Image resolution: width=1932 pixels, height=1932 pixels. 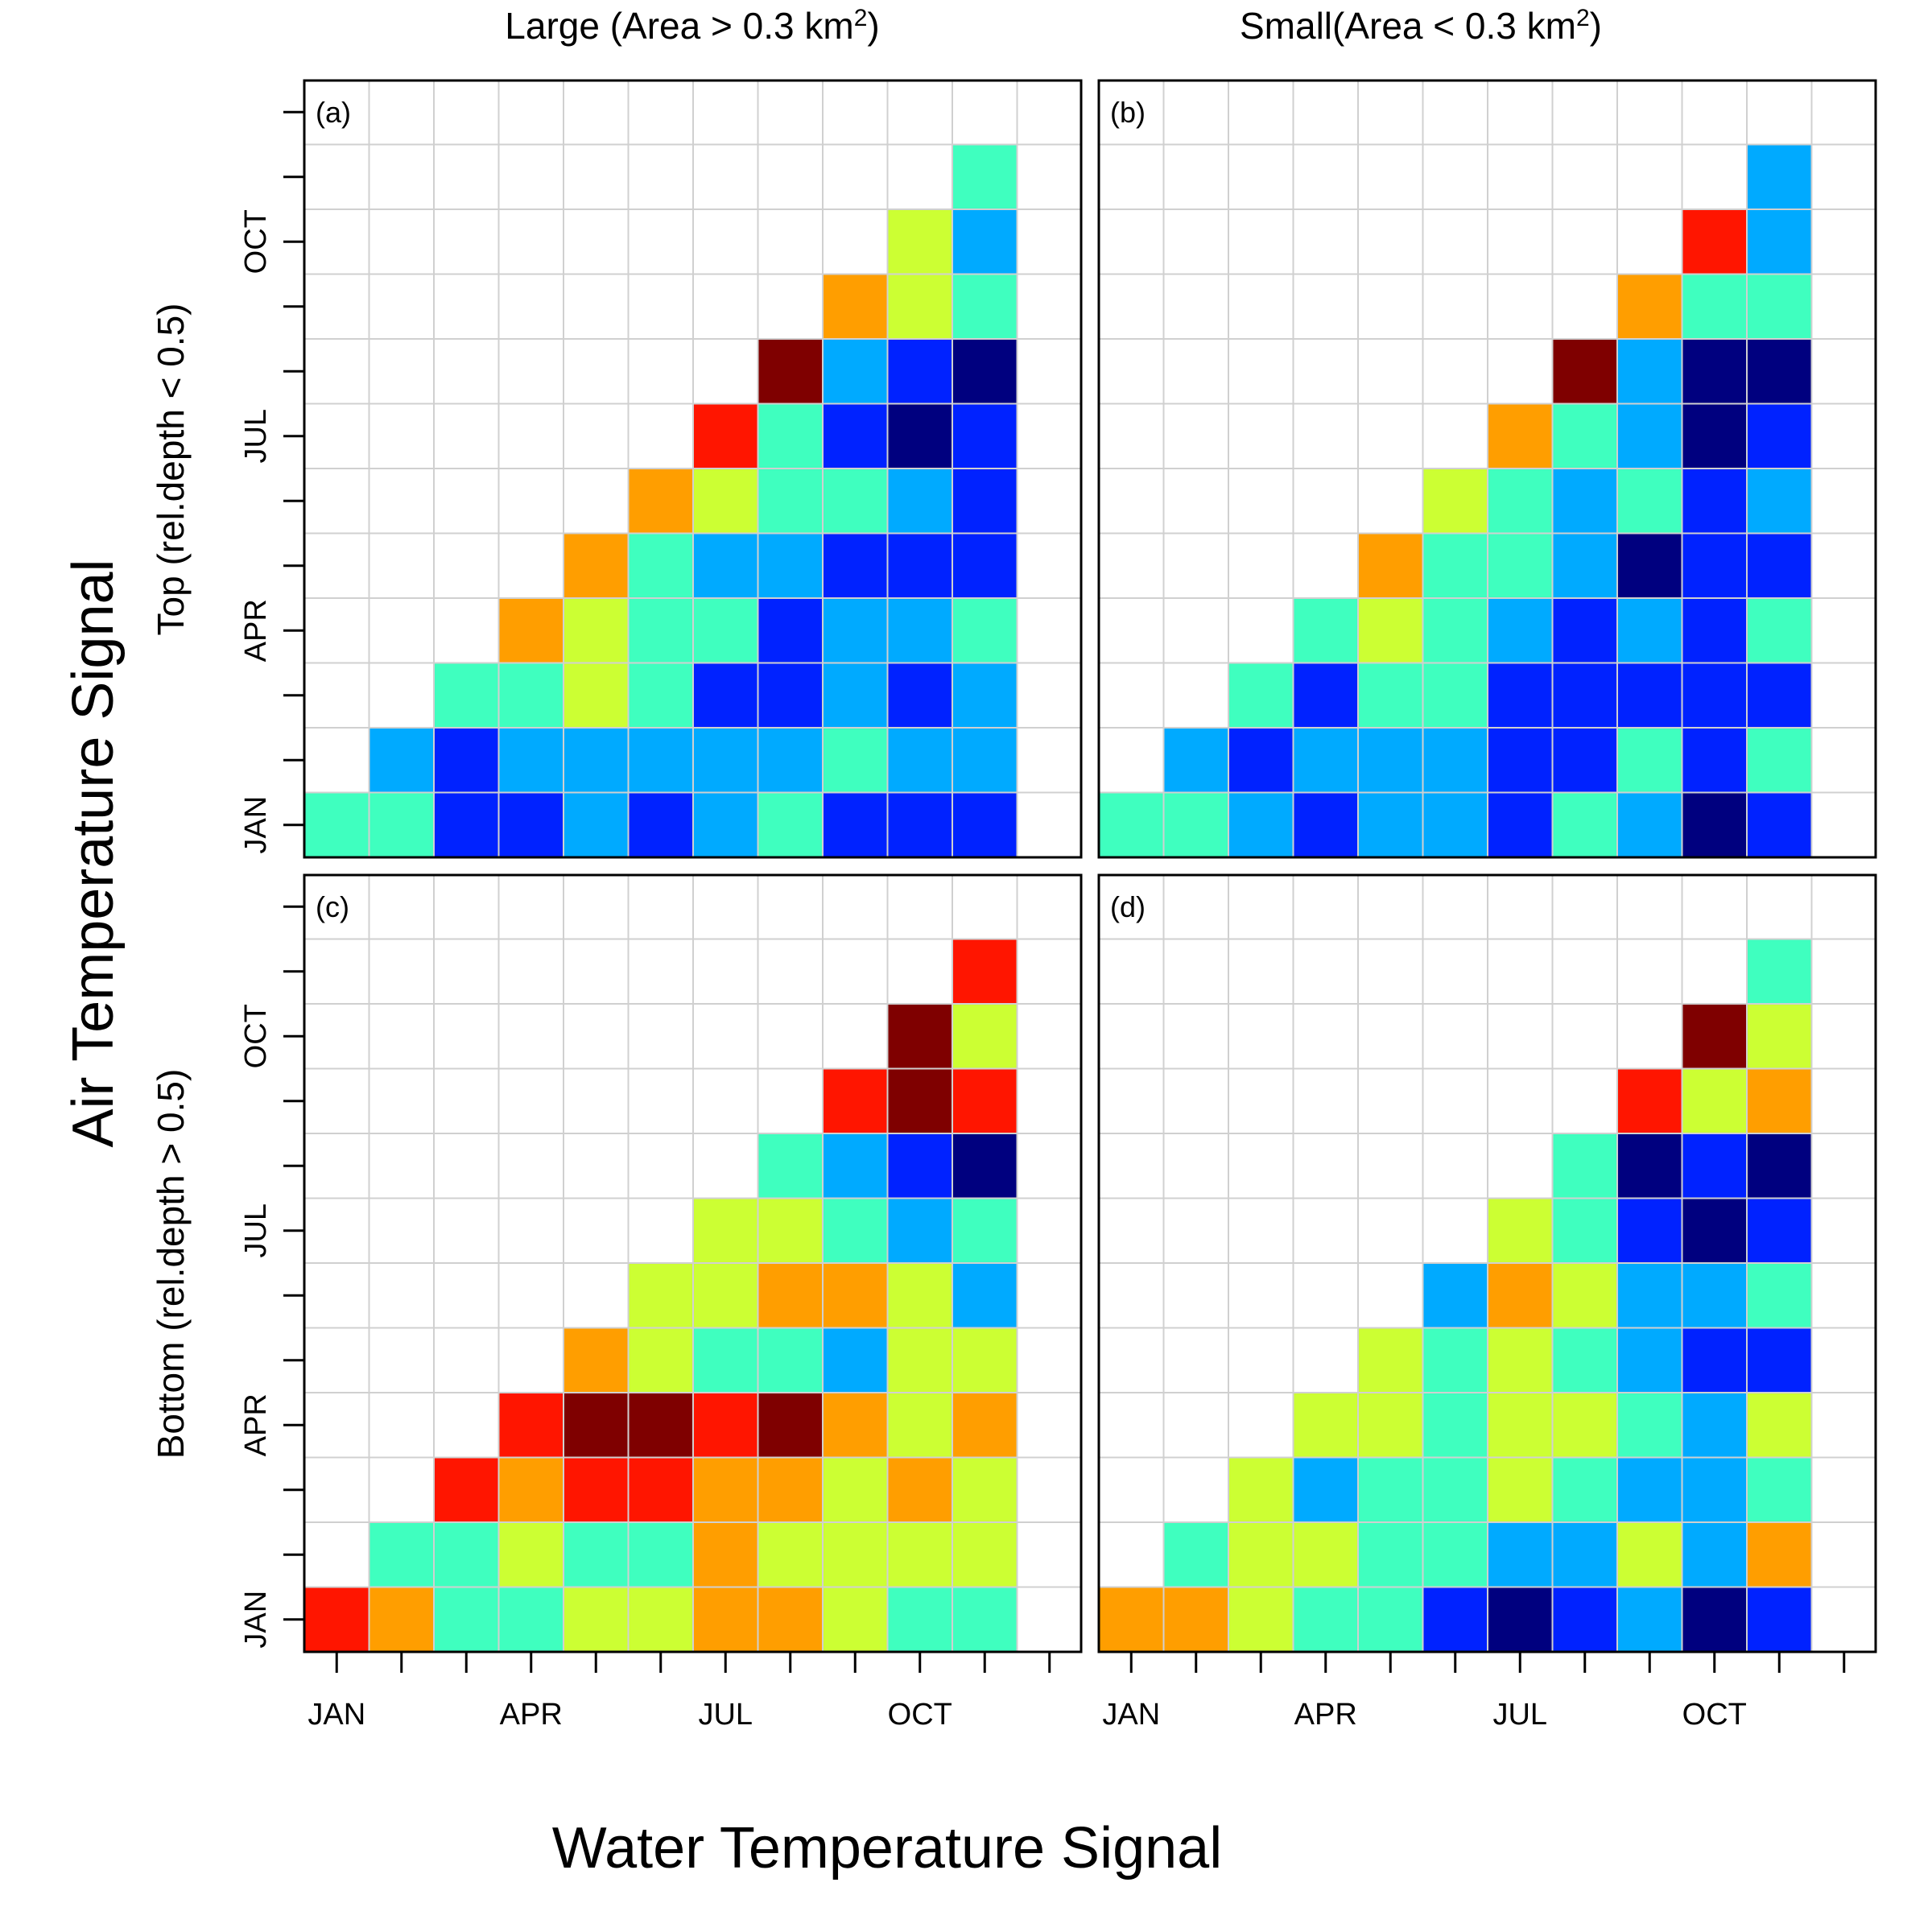 I want to click on y-axis-title: Air Temperature Signal, so click(x=93, y=853).